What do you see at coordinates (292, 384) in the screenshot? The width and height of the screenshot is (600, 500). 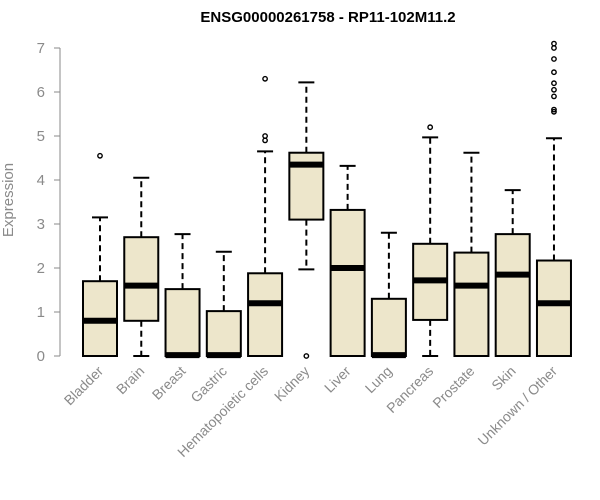 I see `x-tick-label: Kidney` at bounding box center [292, 384].